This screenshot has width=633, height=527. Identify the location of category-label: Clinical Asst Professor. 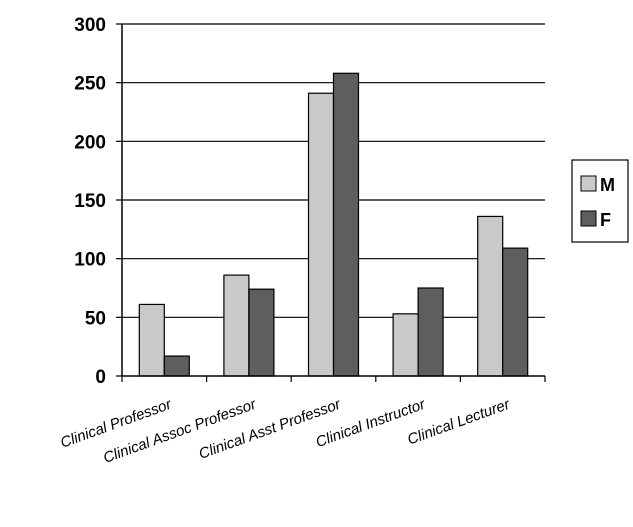
(270, 428).